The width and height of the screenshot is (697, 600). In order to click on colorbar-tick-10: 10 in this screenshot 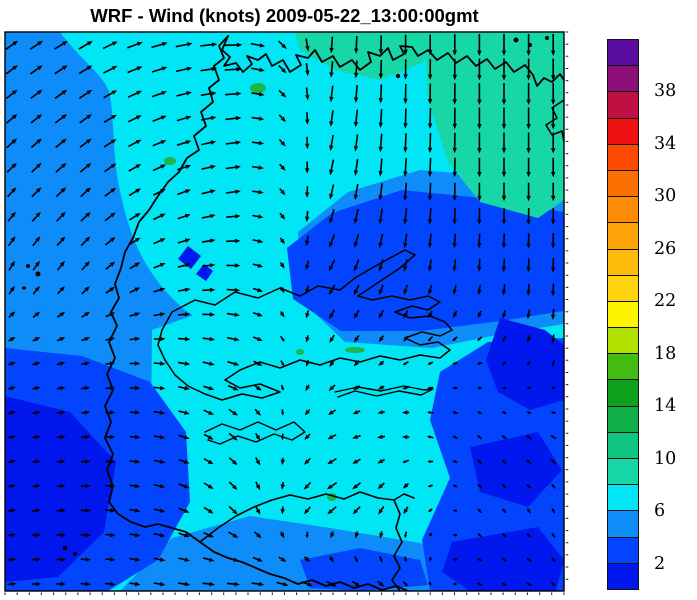, I will do `click(665, 458)`.